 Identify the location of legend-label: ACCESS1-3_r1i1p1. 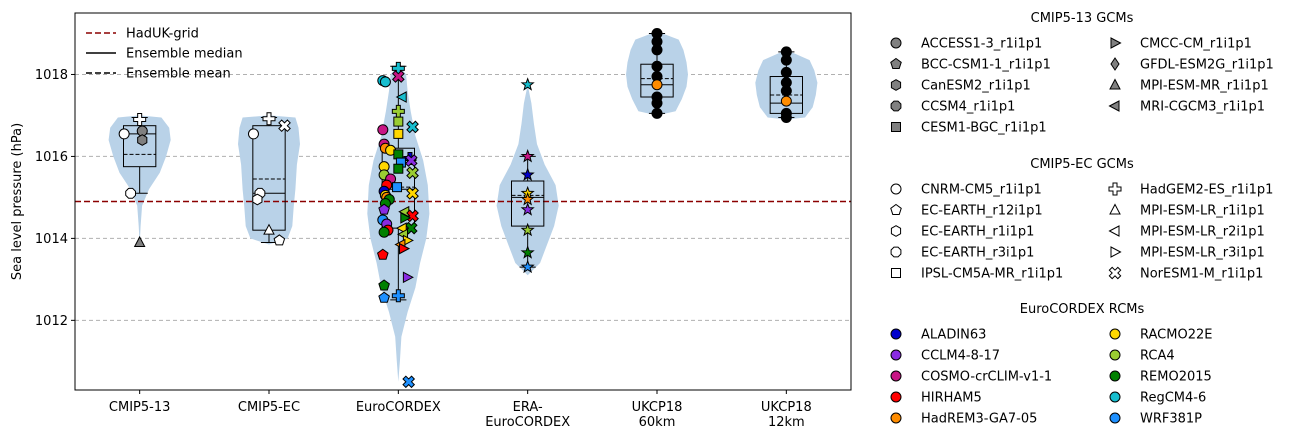
(981, 44).